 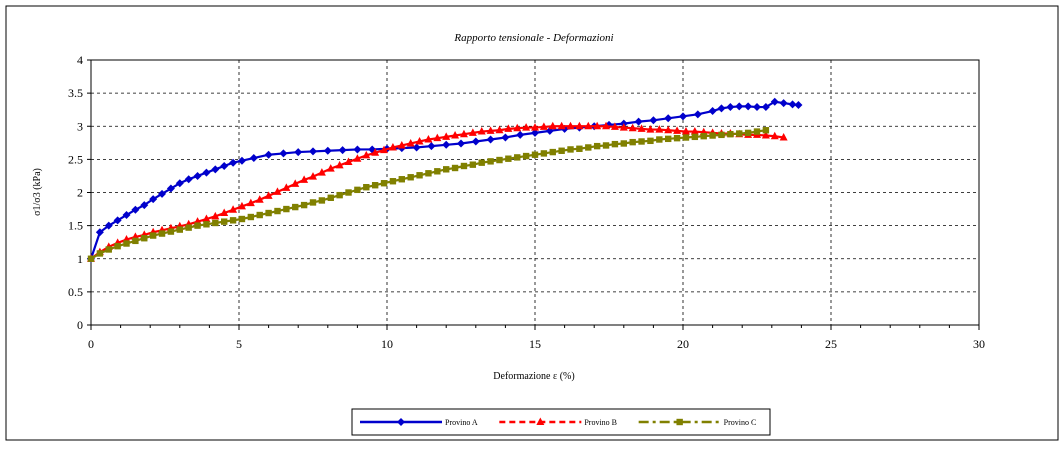 I want to click on x-tick-label: 30, so click(x=979, y=344).